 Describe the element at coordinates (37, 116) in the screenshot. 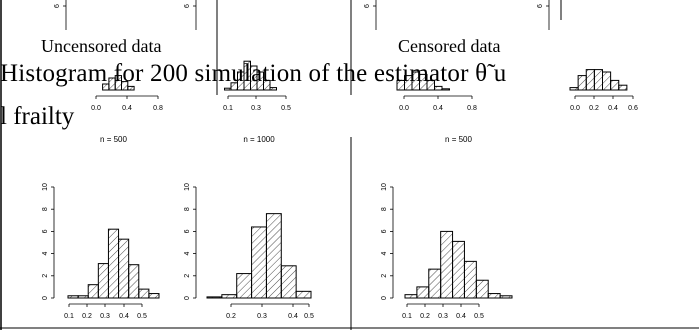

I see `caption-line-2: l frailty` at that location.